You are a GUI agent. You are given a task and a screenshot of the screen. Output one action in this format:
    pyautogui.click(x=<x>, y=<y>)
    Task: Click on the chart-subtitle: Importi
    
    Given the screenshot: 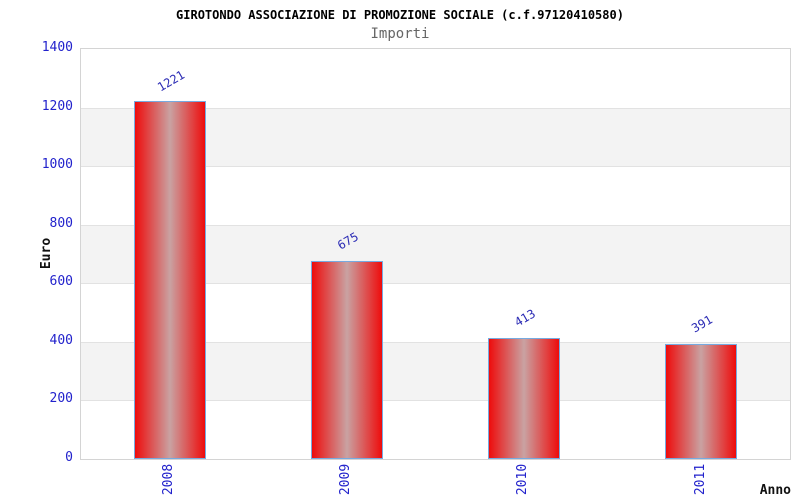 What is the action you would take?
    pyautogui.click(x=400, y=34)
    